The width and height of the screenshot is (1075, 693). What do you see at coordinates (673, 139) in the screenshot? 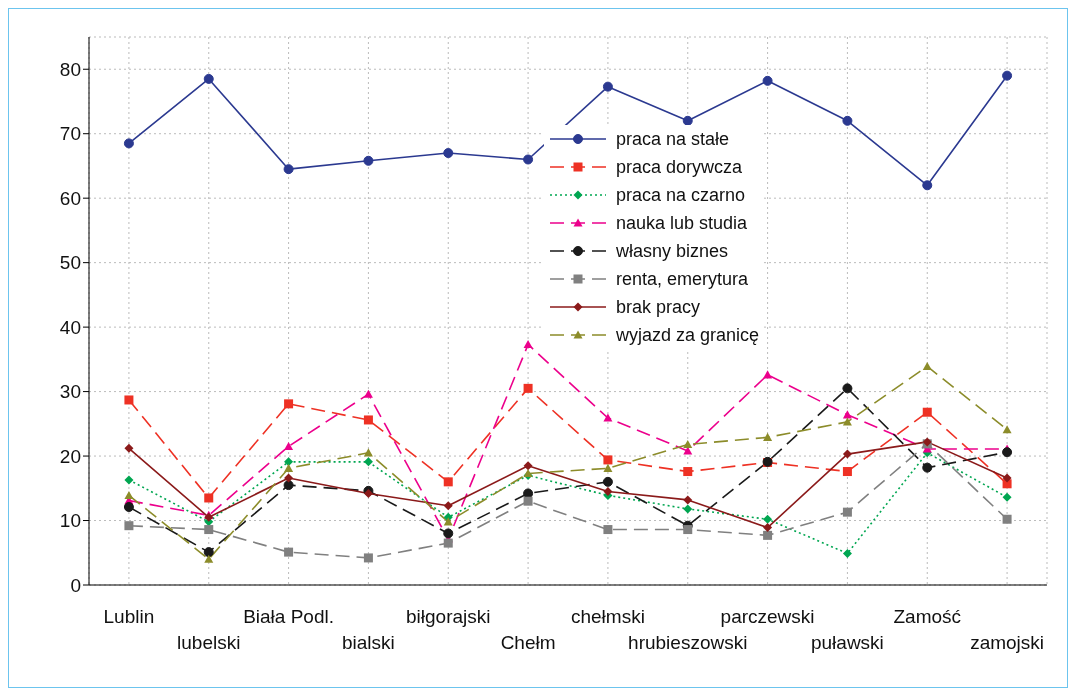
I see `legend-label: praca na stałe` at bounding box center [673, 139].